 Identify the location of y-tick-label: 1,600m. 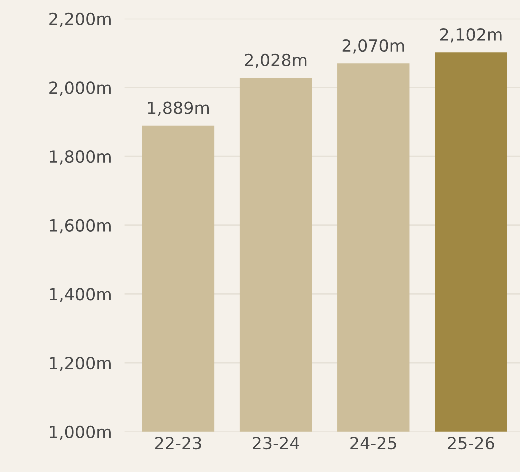
(80, 226).